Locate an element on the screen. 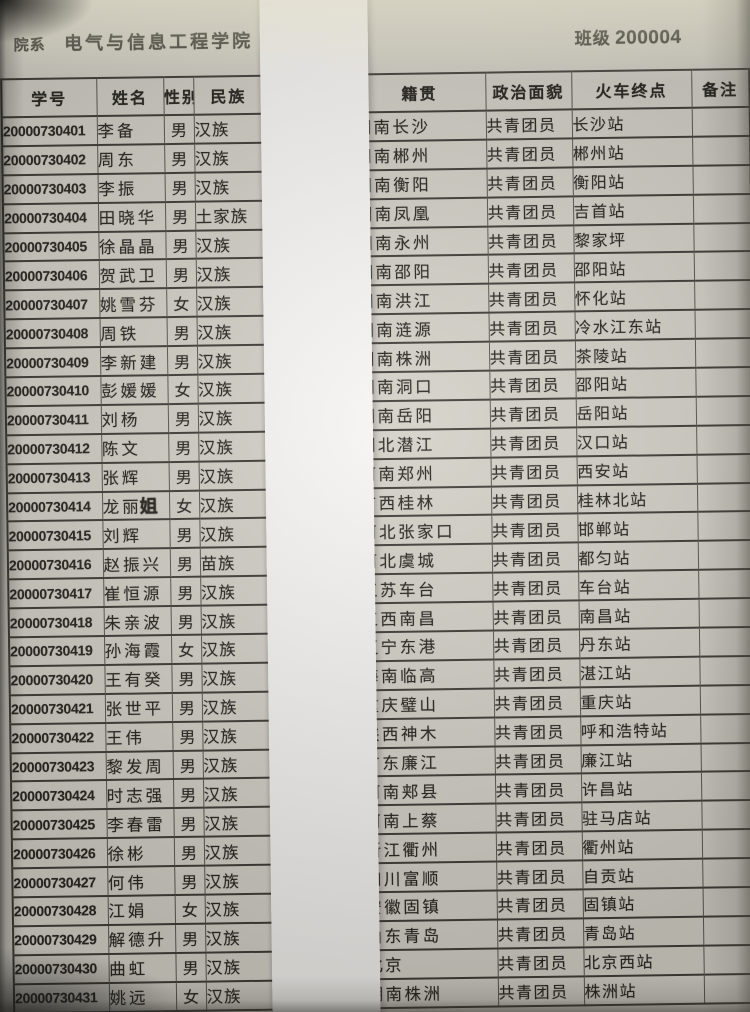 The height and width of the screenshot is (1012, 750). cell-name: 张世平 is located at coordinates (138, 707).